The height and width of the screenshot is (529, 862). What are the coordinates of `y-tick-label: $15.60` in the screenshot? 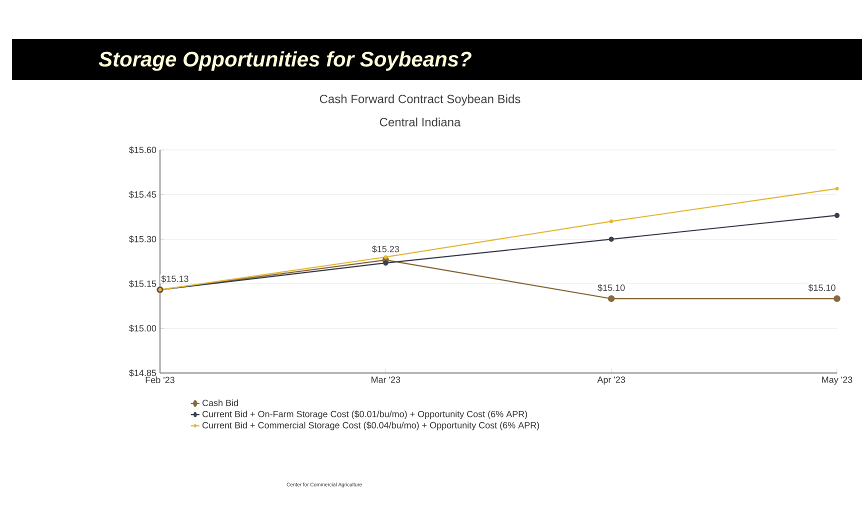 It's located at (142, 150).